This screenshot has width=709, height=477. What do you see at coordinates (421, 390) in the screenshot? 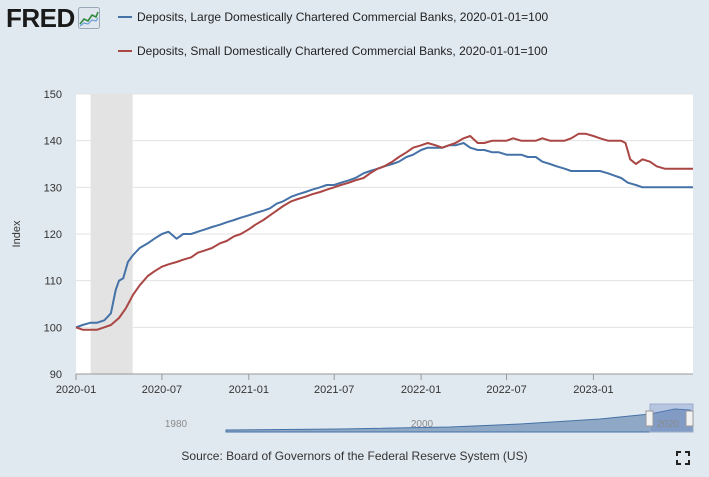
I see `x-tick-label-2022-01: 2022-01` at bounding box center [421, 390].